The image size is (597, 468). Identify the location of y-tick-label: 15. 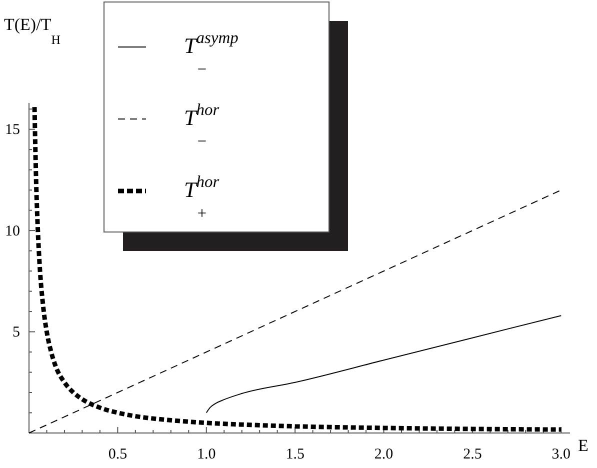
(12, 130).